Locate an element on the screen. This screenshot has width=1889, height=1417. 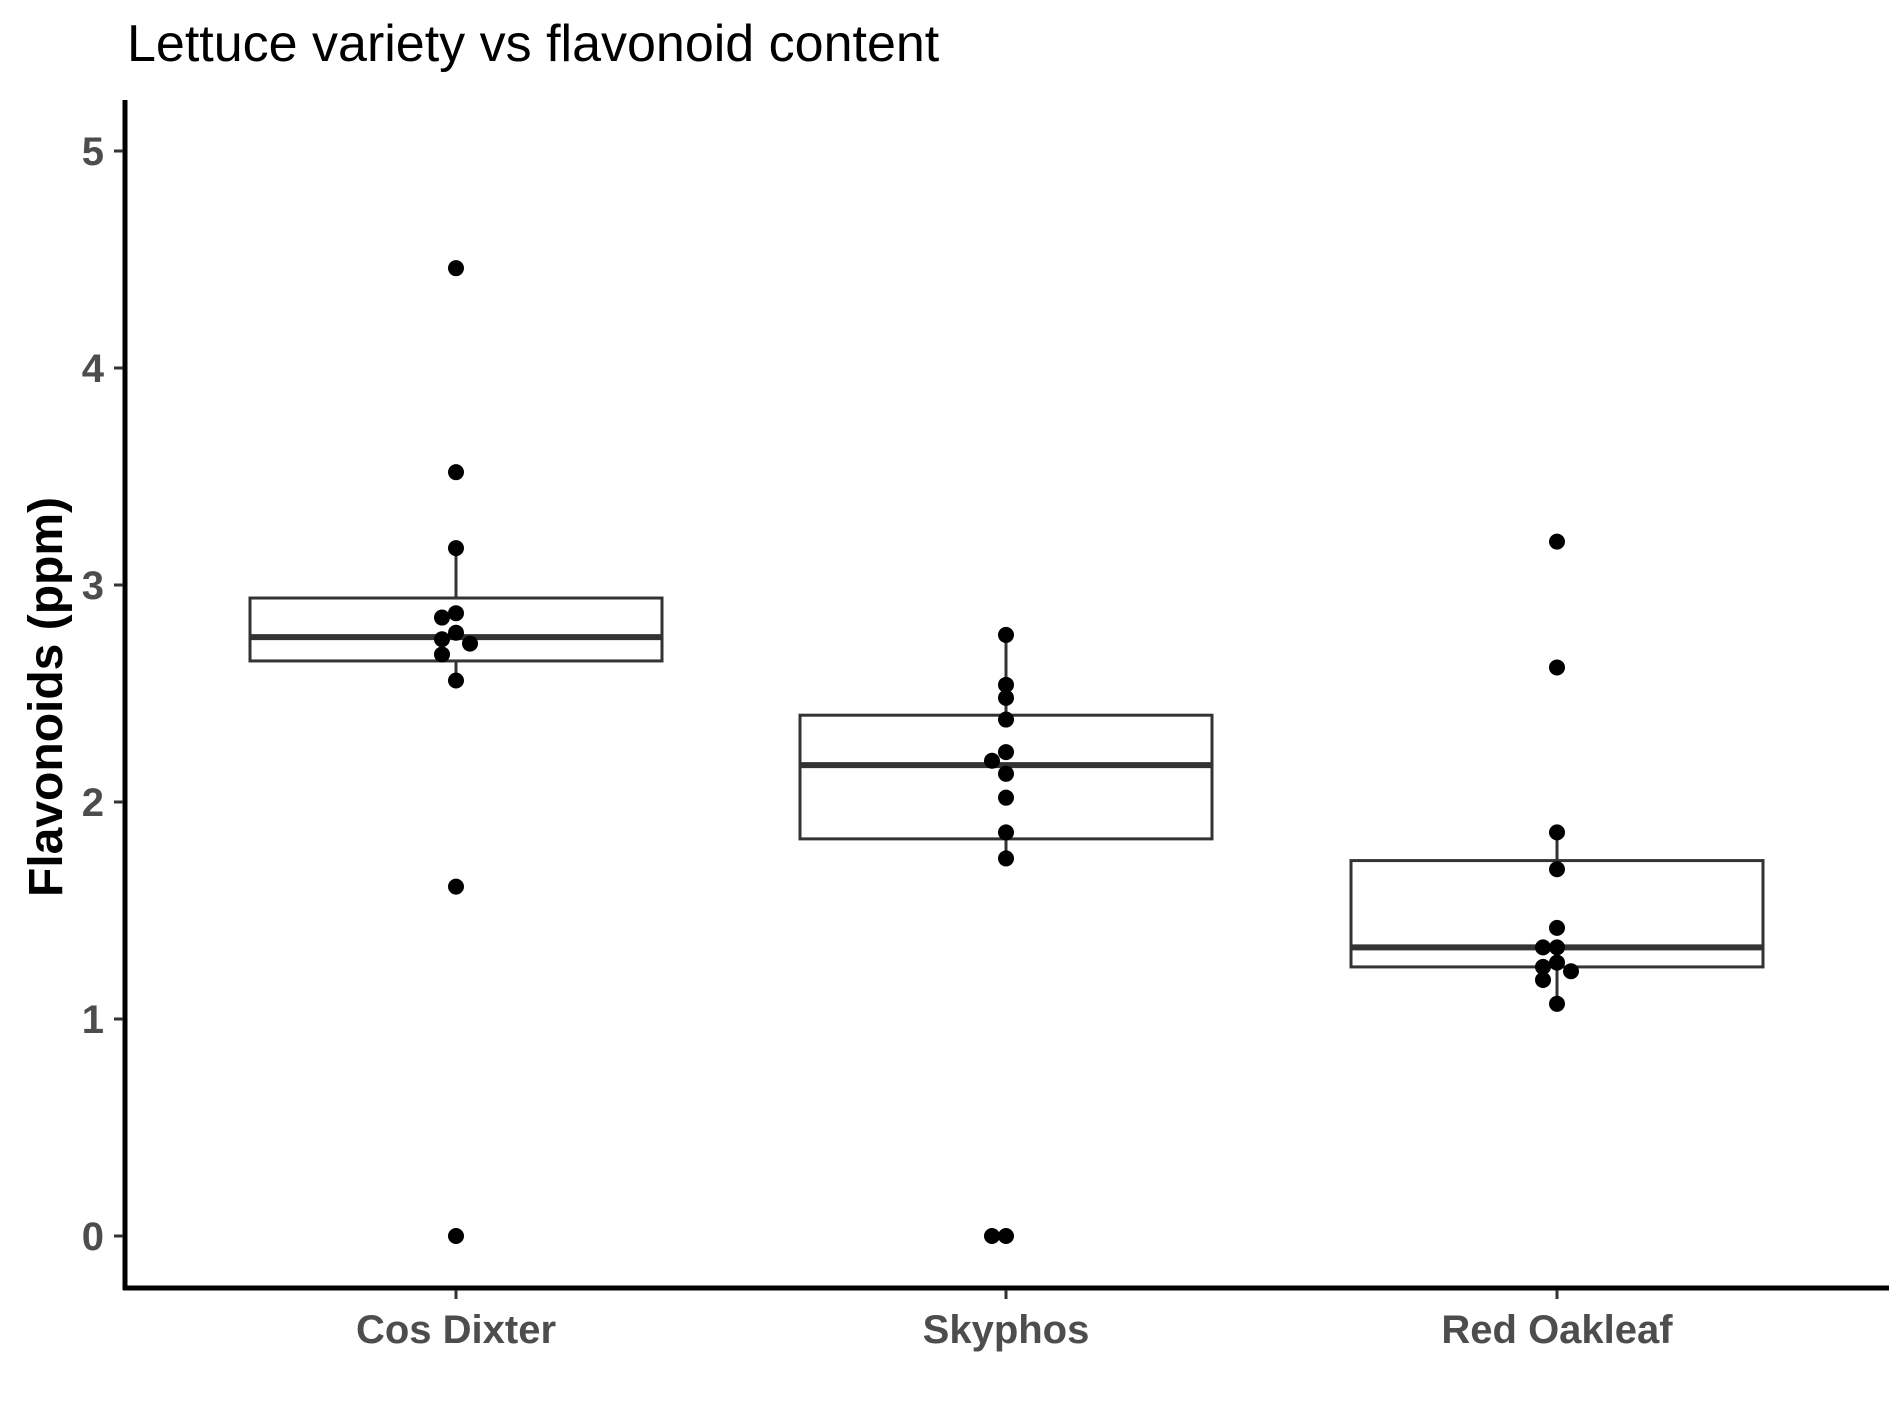
y-tick-label: 3 is located at coordinates (93, 586).